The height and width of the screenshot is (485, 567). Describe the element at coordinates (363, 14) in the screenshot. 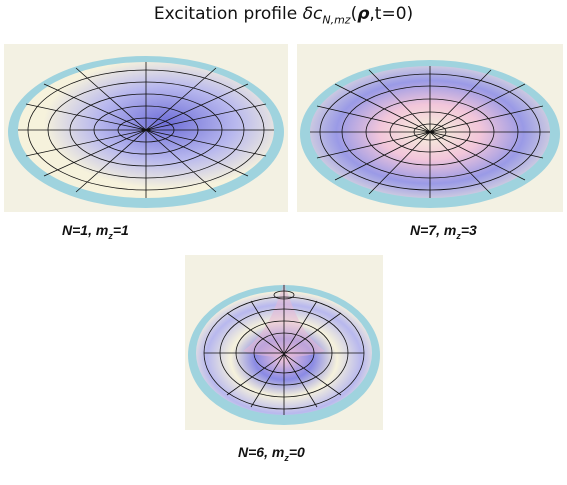

I see `title-rho: ρ` at that location.